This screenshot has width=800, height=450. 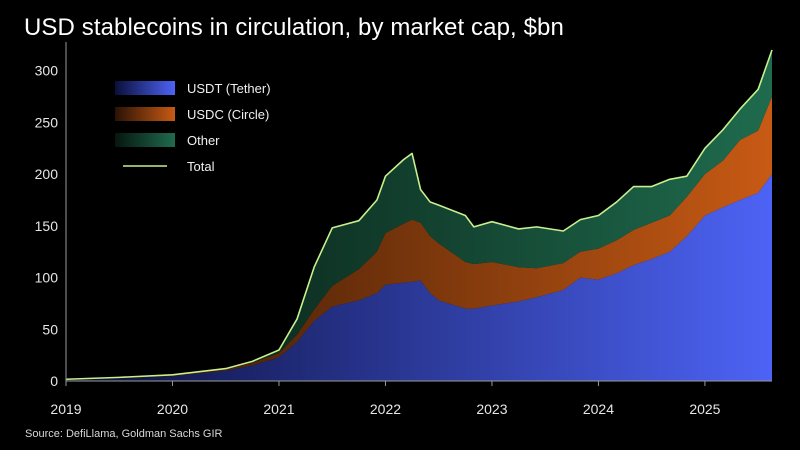 What do you see at coordinates (172, 409) in the screenshot?
I see `x-tick-label: 2020` at bounding box center [172, 409].